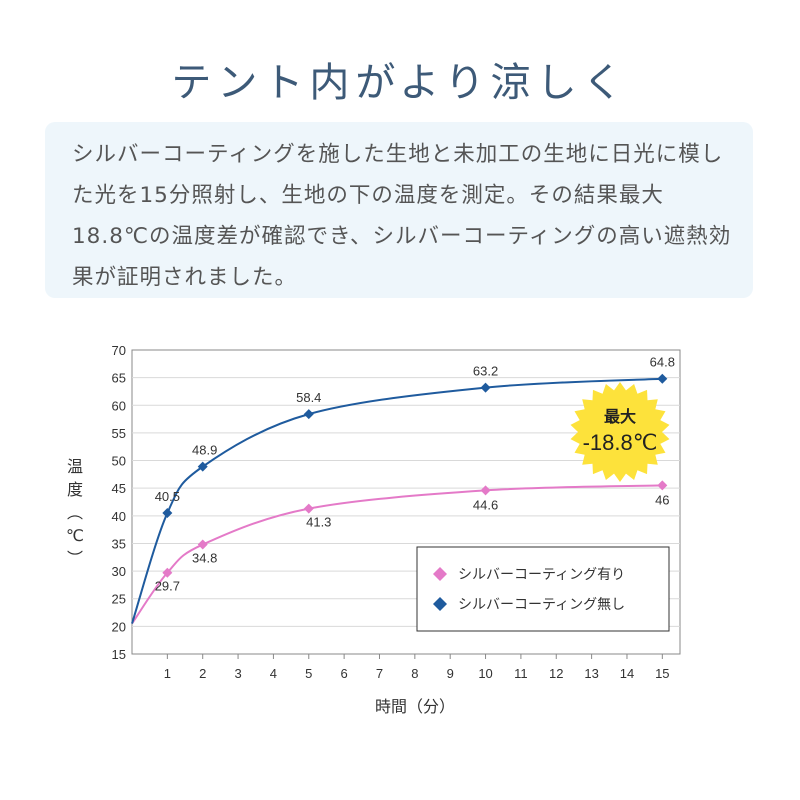  What do you see at coordinates (167, 496) in the screenshot?
I see `data-label: 40.5` at bounding box center [167, 496].